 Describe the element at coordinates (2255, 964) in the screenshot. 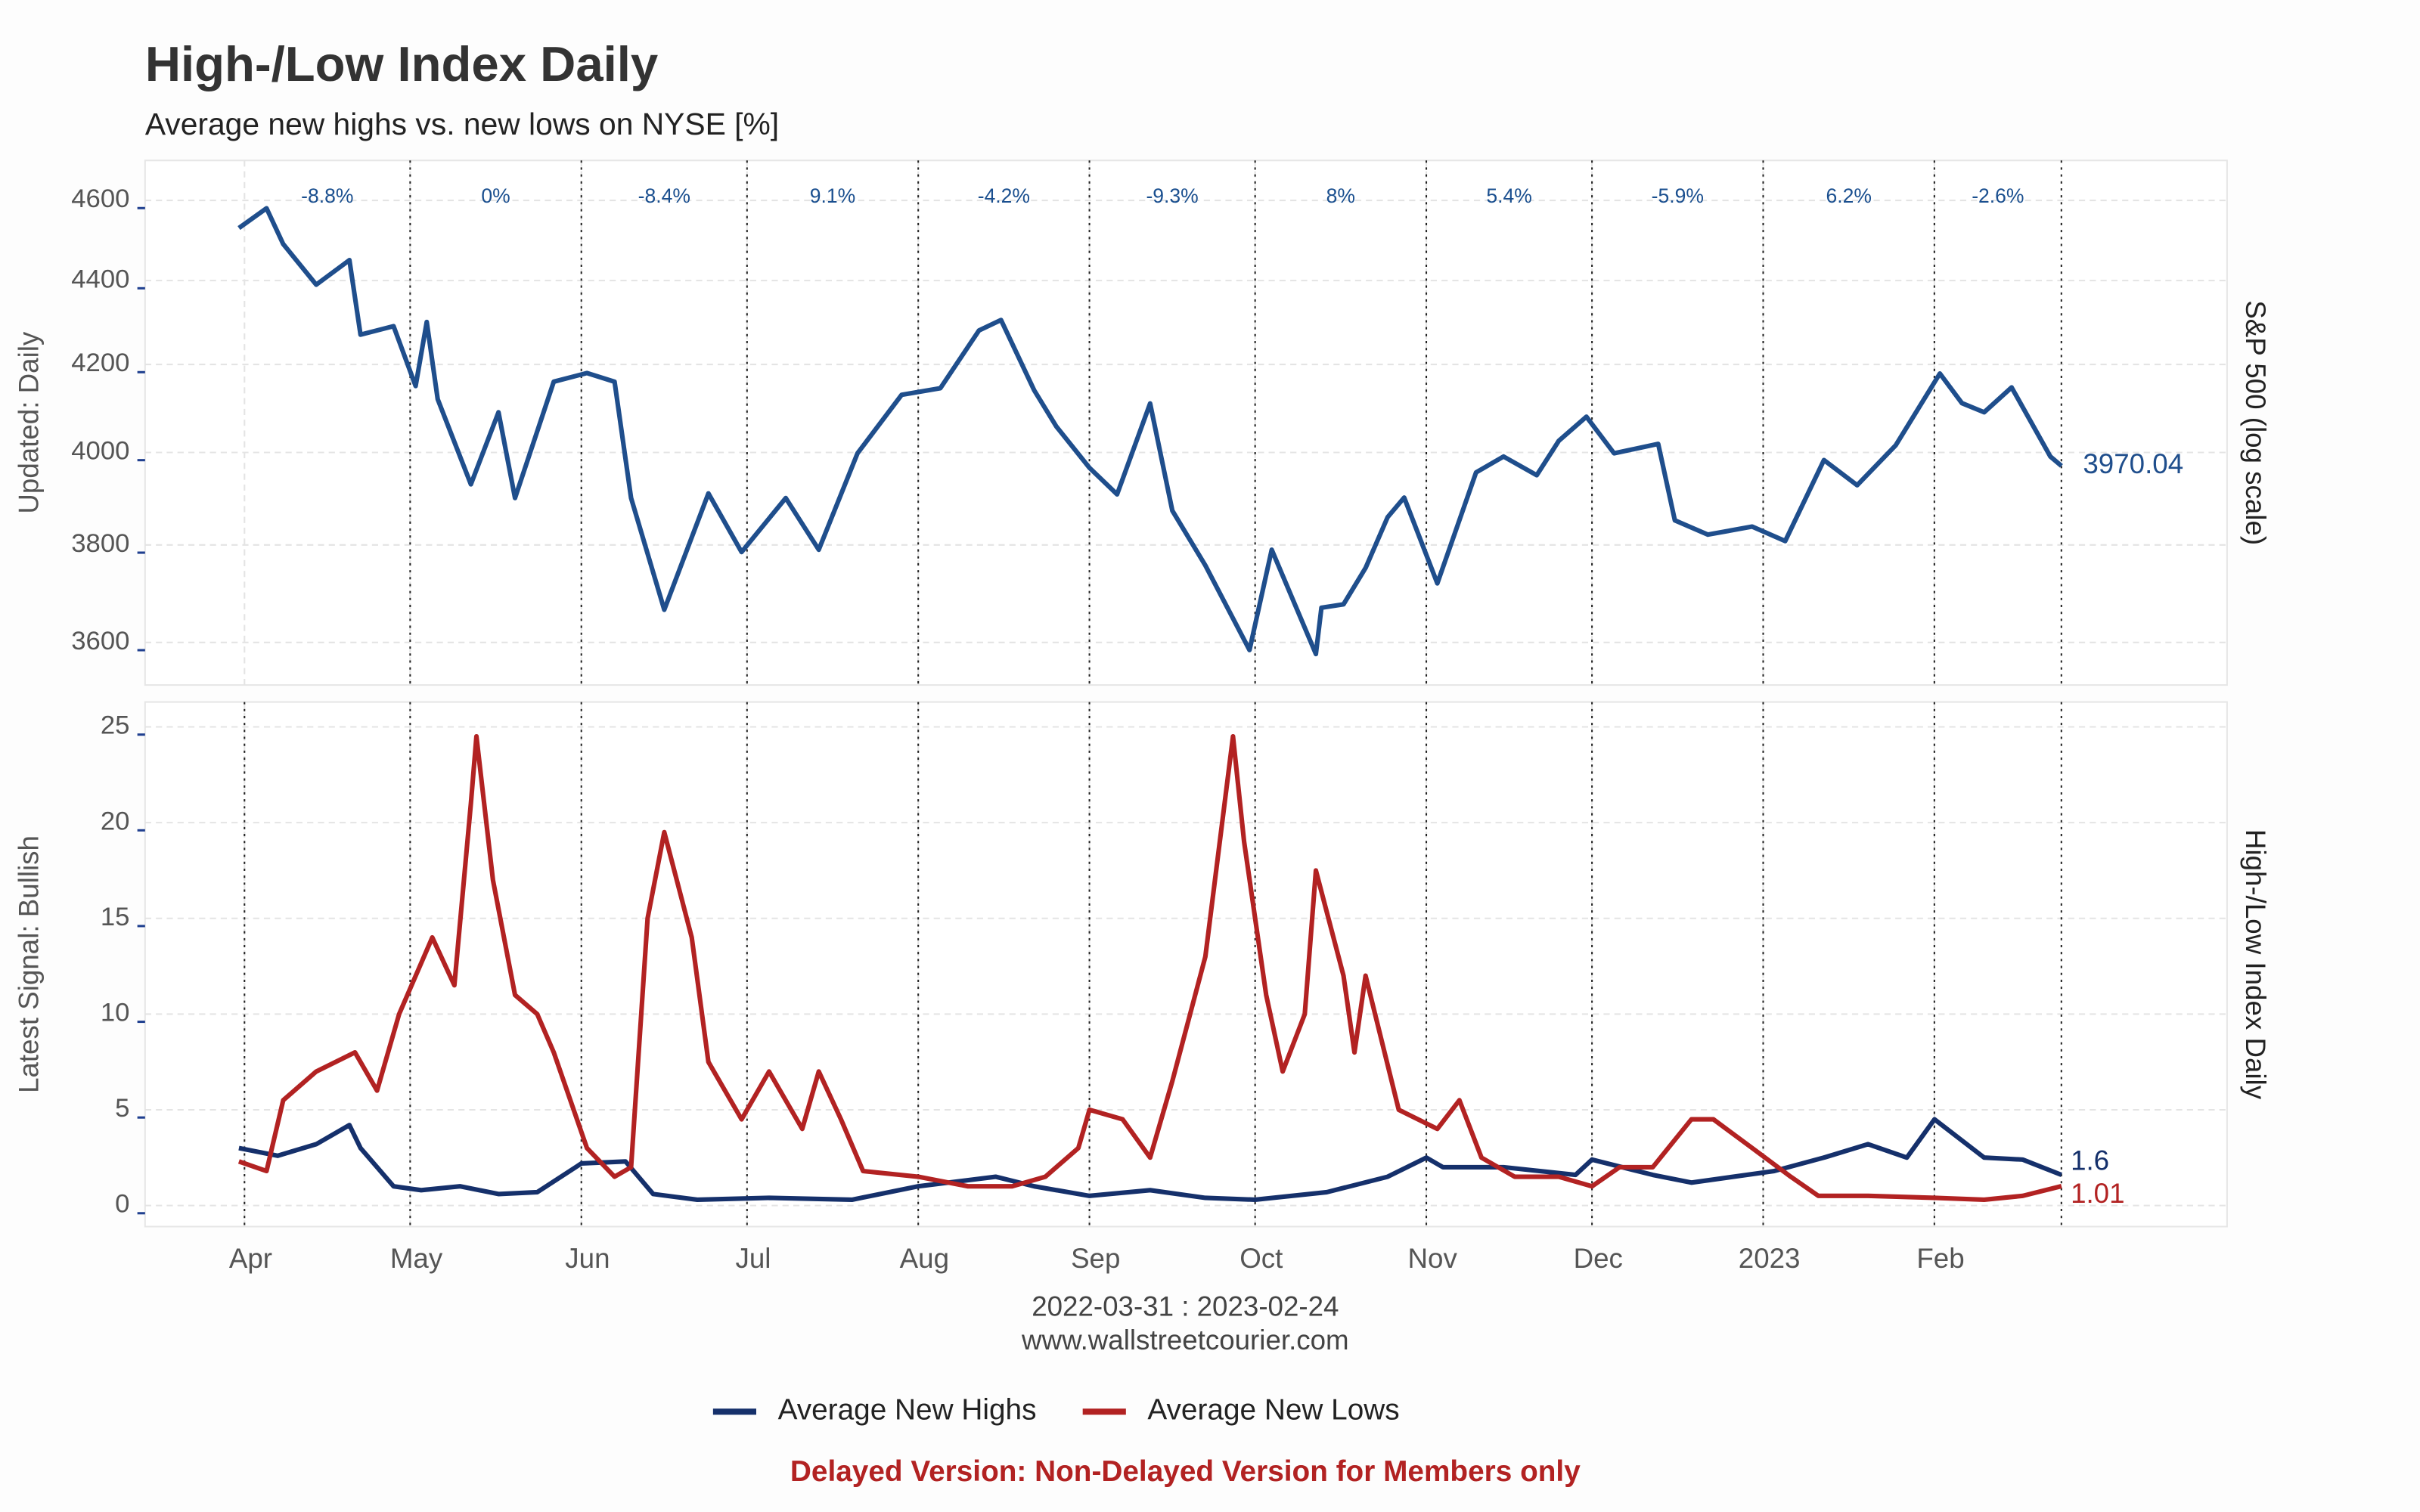

I see `y-axis-label-right: High-/Low Index Daily` at that location.